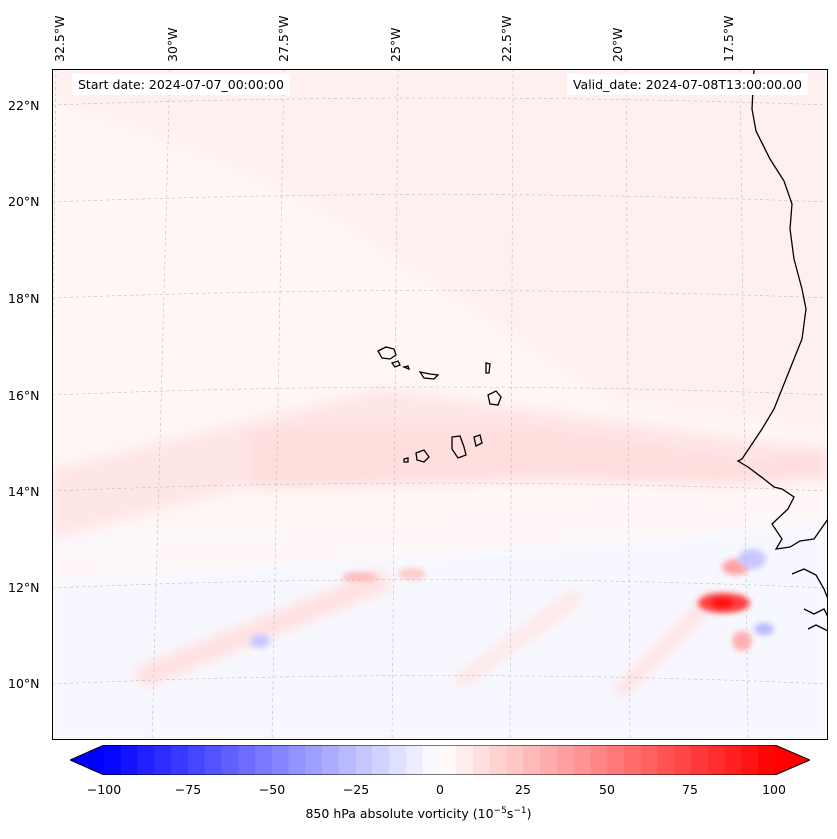  Describe the element at coordinates (792, 760) in the screenshot. I see `colorbar-extend-max` at that location.